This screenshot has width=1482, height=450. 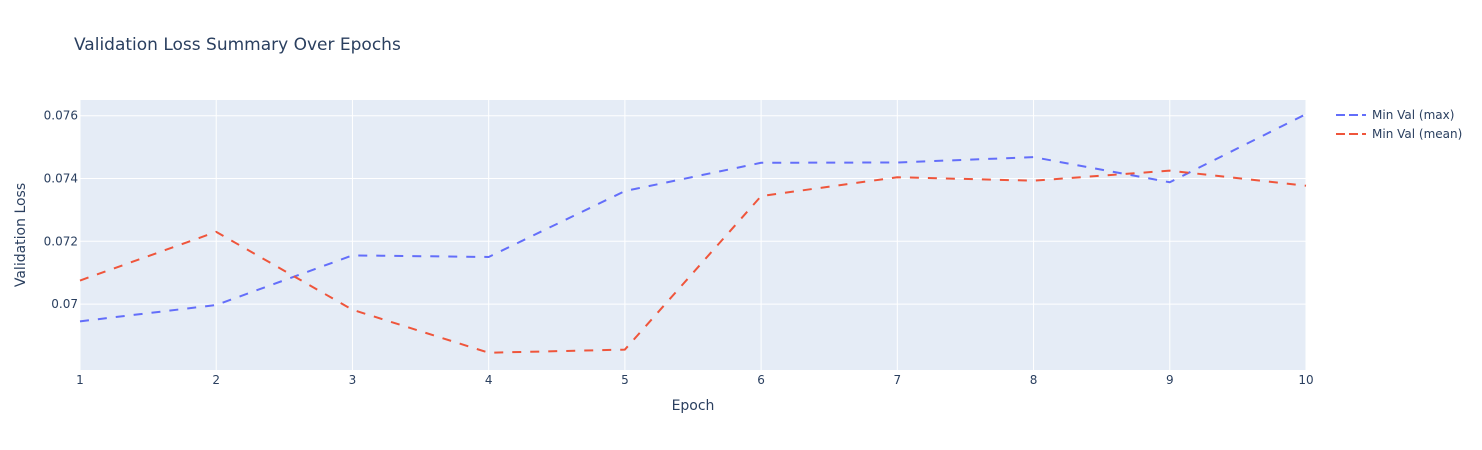 What do you see at coordinates (1417, 134) in the screenshot?
I see `legend-label: Min Val (mean)` at bounding box center [1417, 134].